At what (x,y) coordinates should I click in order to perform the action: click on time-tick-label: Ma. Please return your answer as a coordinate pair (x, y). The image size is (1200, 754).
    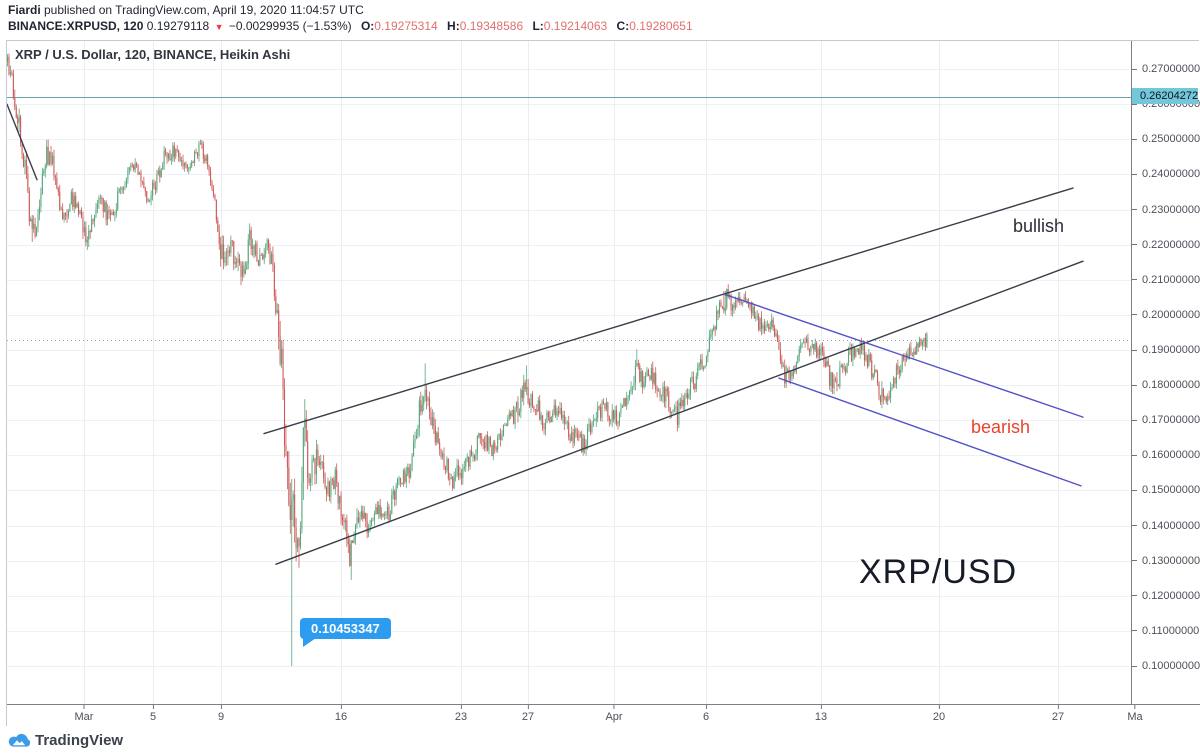
    Looking at the image, I should click on (1135, 714).